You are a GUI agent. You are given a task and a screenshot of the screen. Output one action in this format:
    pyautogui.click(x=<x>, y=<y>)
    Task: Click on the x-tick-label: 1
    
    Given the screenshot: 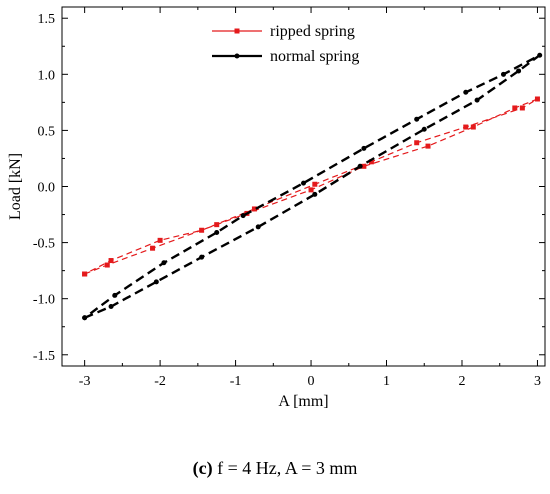 What is the action you would take?
    pyautogui.click(x=386, y=381)
    